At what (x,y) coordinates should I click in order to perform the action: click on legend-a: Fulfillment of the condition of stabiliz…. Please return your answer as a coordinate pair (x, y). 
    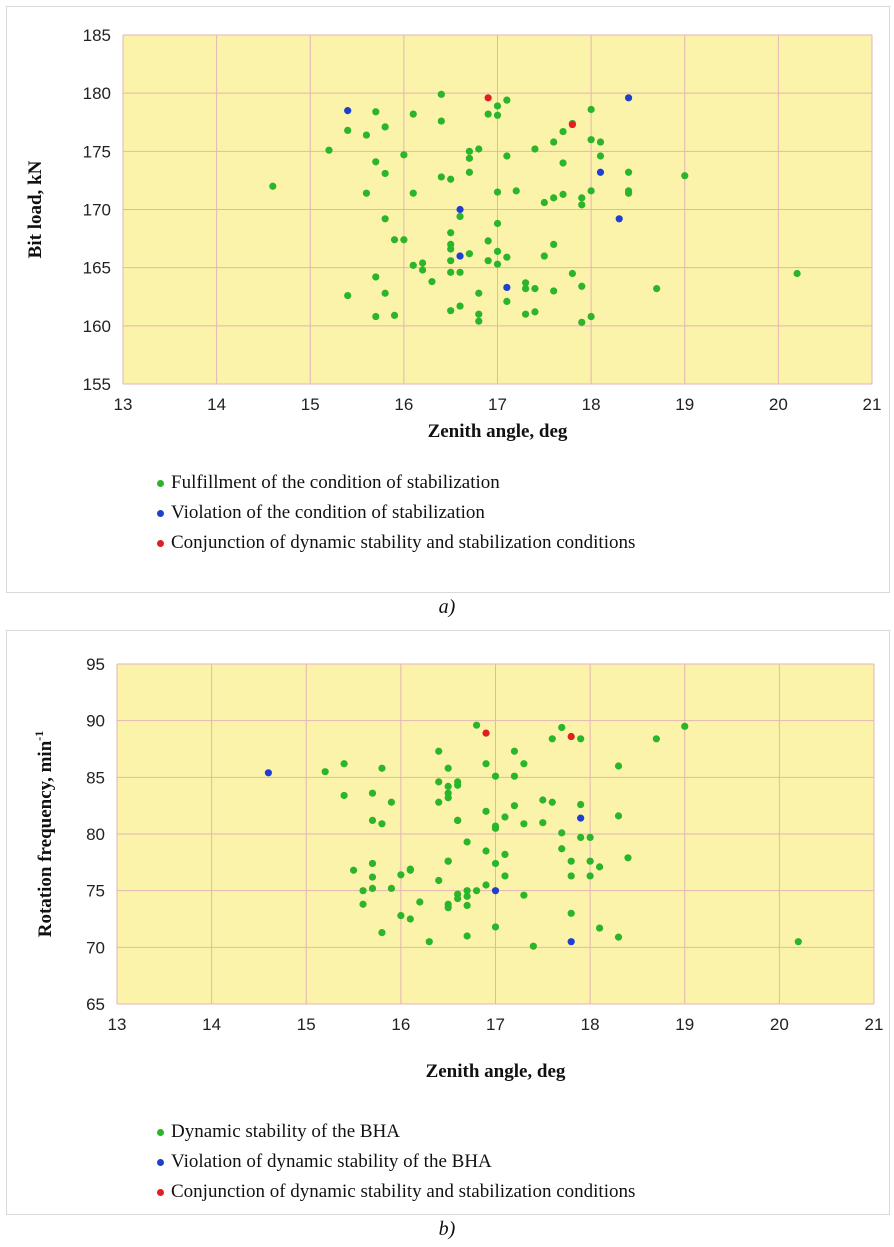
    Looking at the image, I should click on (396, 513).